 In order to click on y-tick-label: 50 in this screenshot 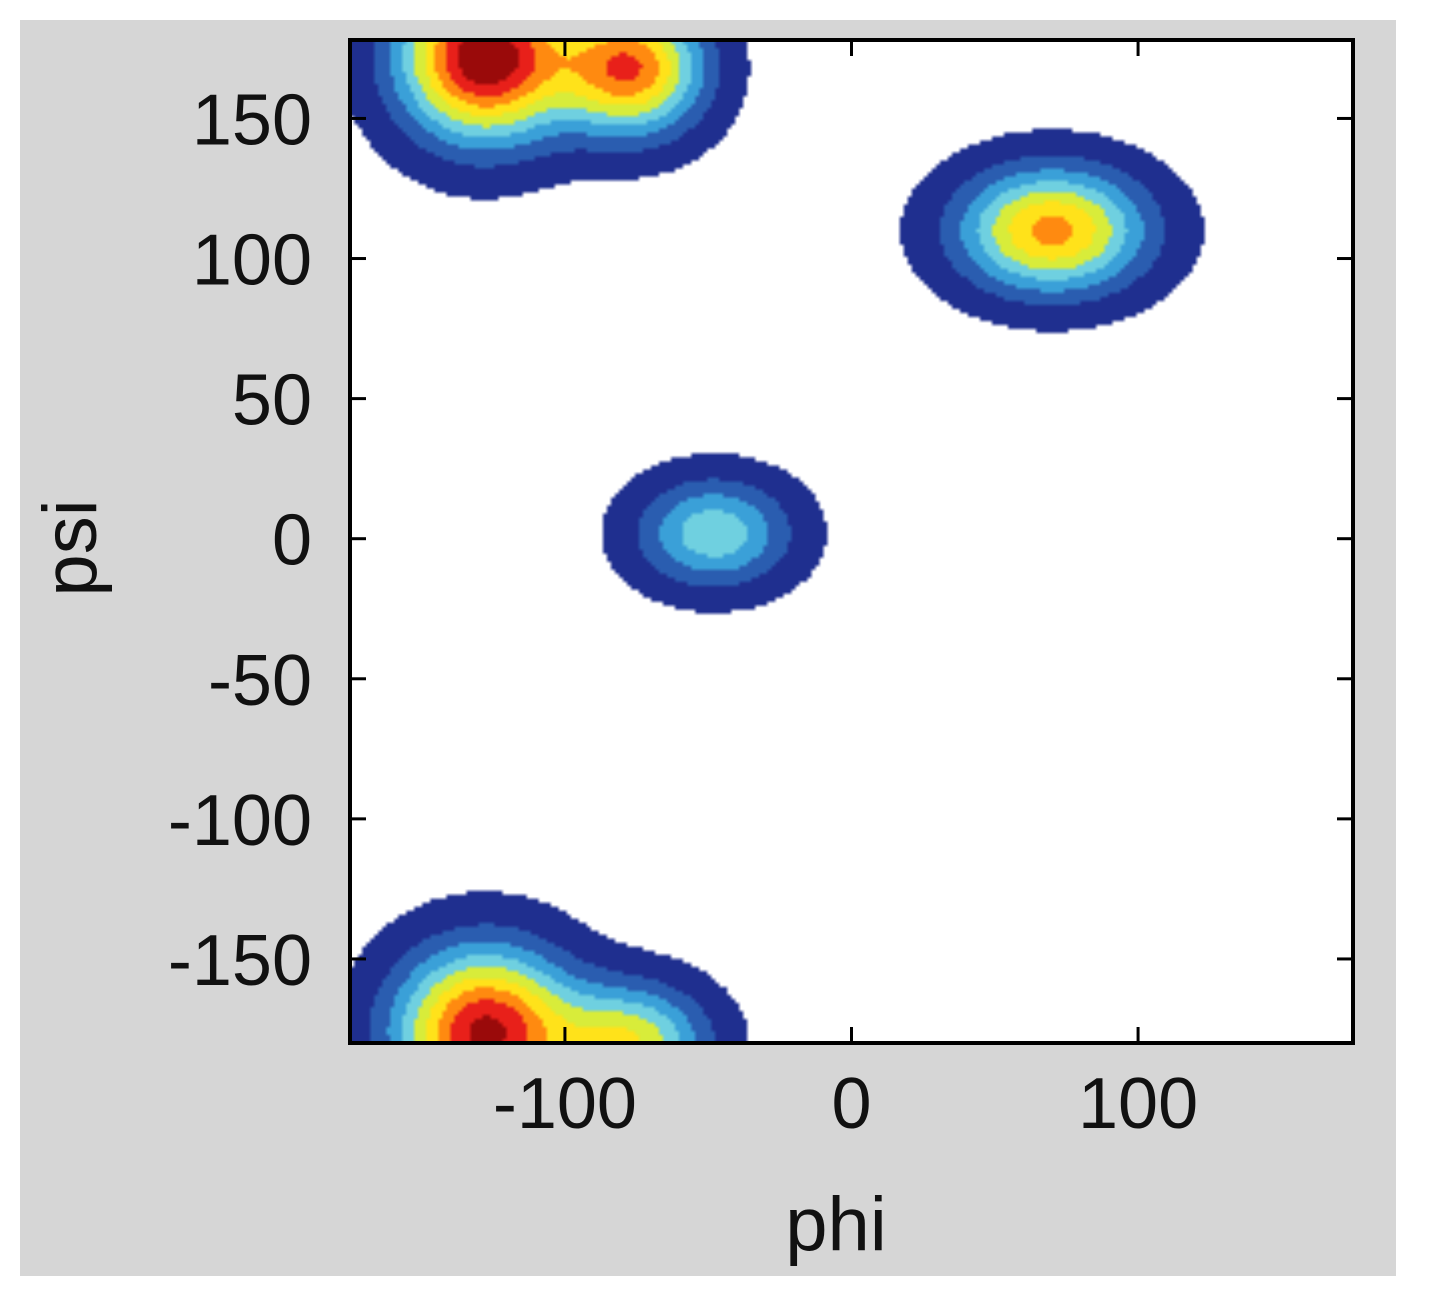, I will do `click(272, 401)`.